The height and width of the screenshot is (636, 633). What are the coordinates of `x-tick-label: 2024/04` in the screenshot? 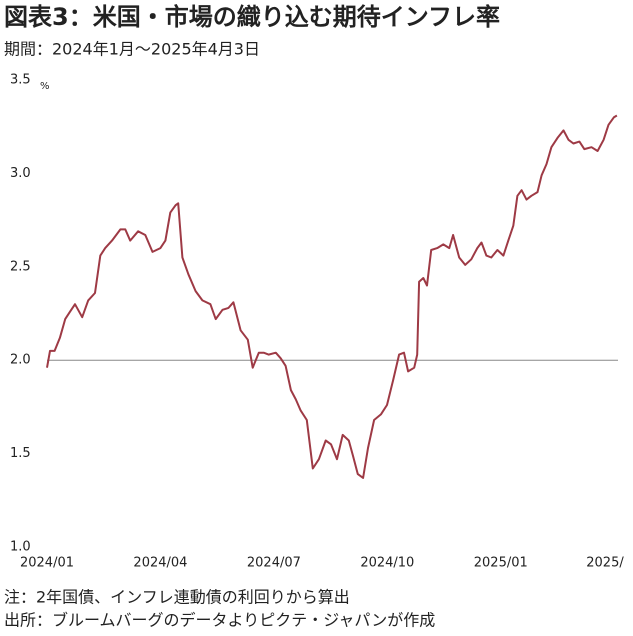 It's located at (160, 563).